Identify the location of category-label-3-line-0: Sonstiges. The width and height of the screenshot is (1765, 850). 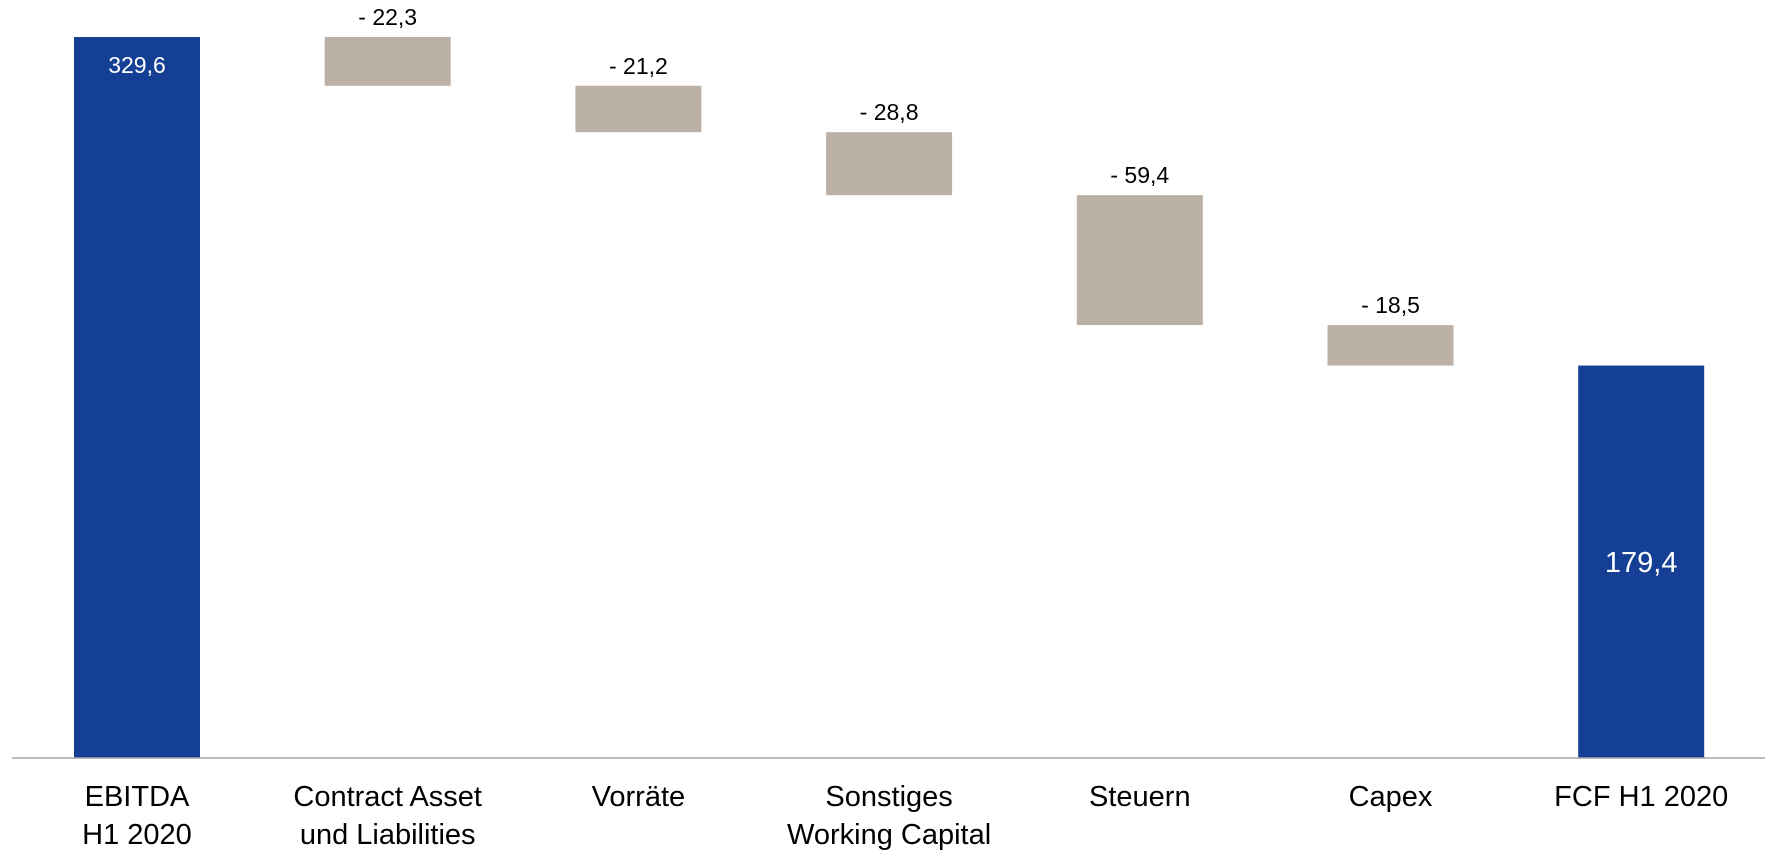
(888, 797).